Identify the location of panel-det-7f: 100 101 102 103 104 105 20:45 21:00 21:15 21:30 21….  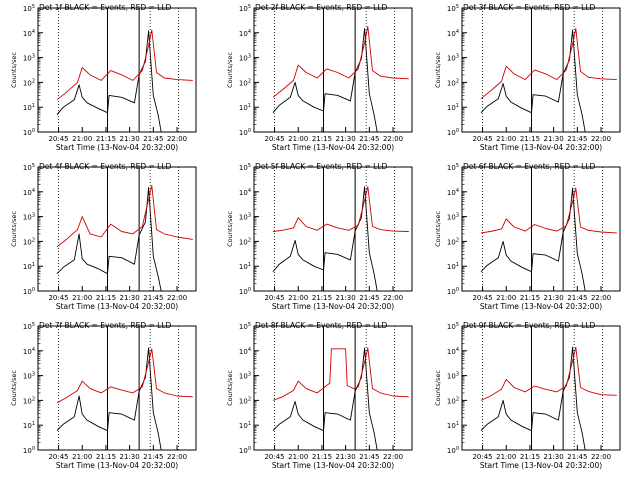
(103, 395).